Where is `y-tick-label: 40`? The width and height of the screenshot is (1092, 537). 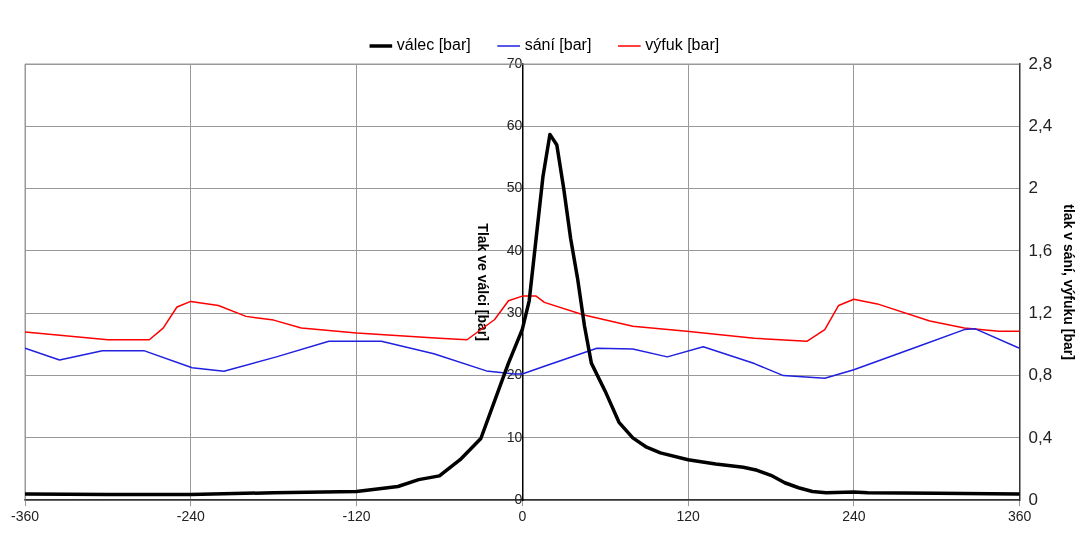
y-tick-label: 40 is located at coordinates (514, 249).